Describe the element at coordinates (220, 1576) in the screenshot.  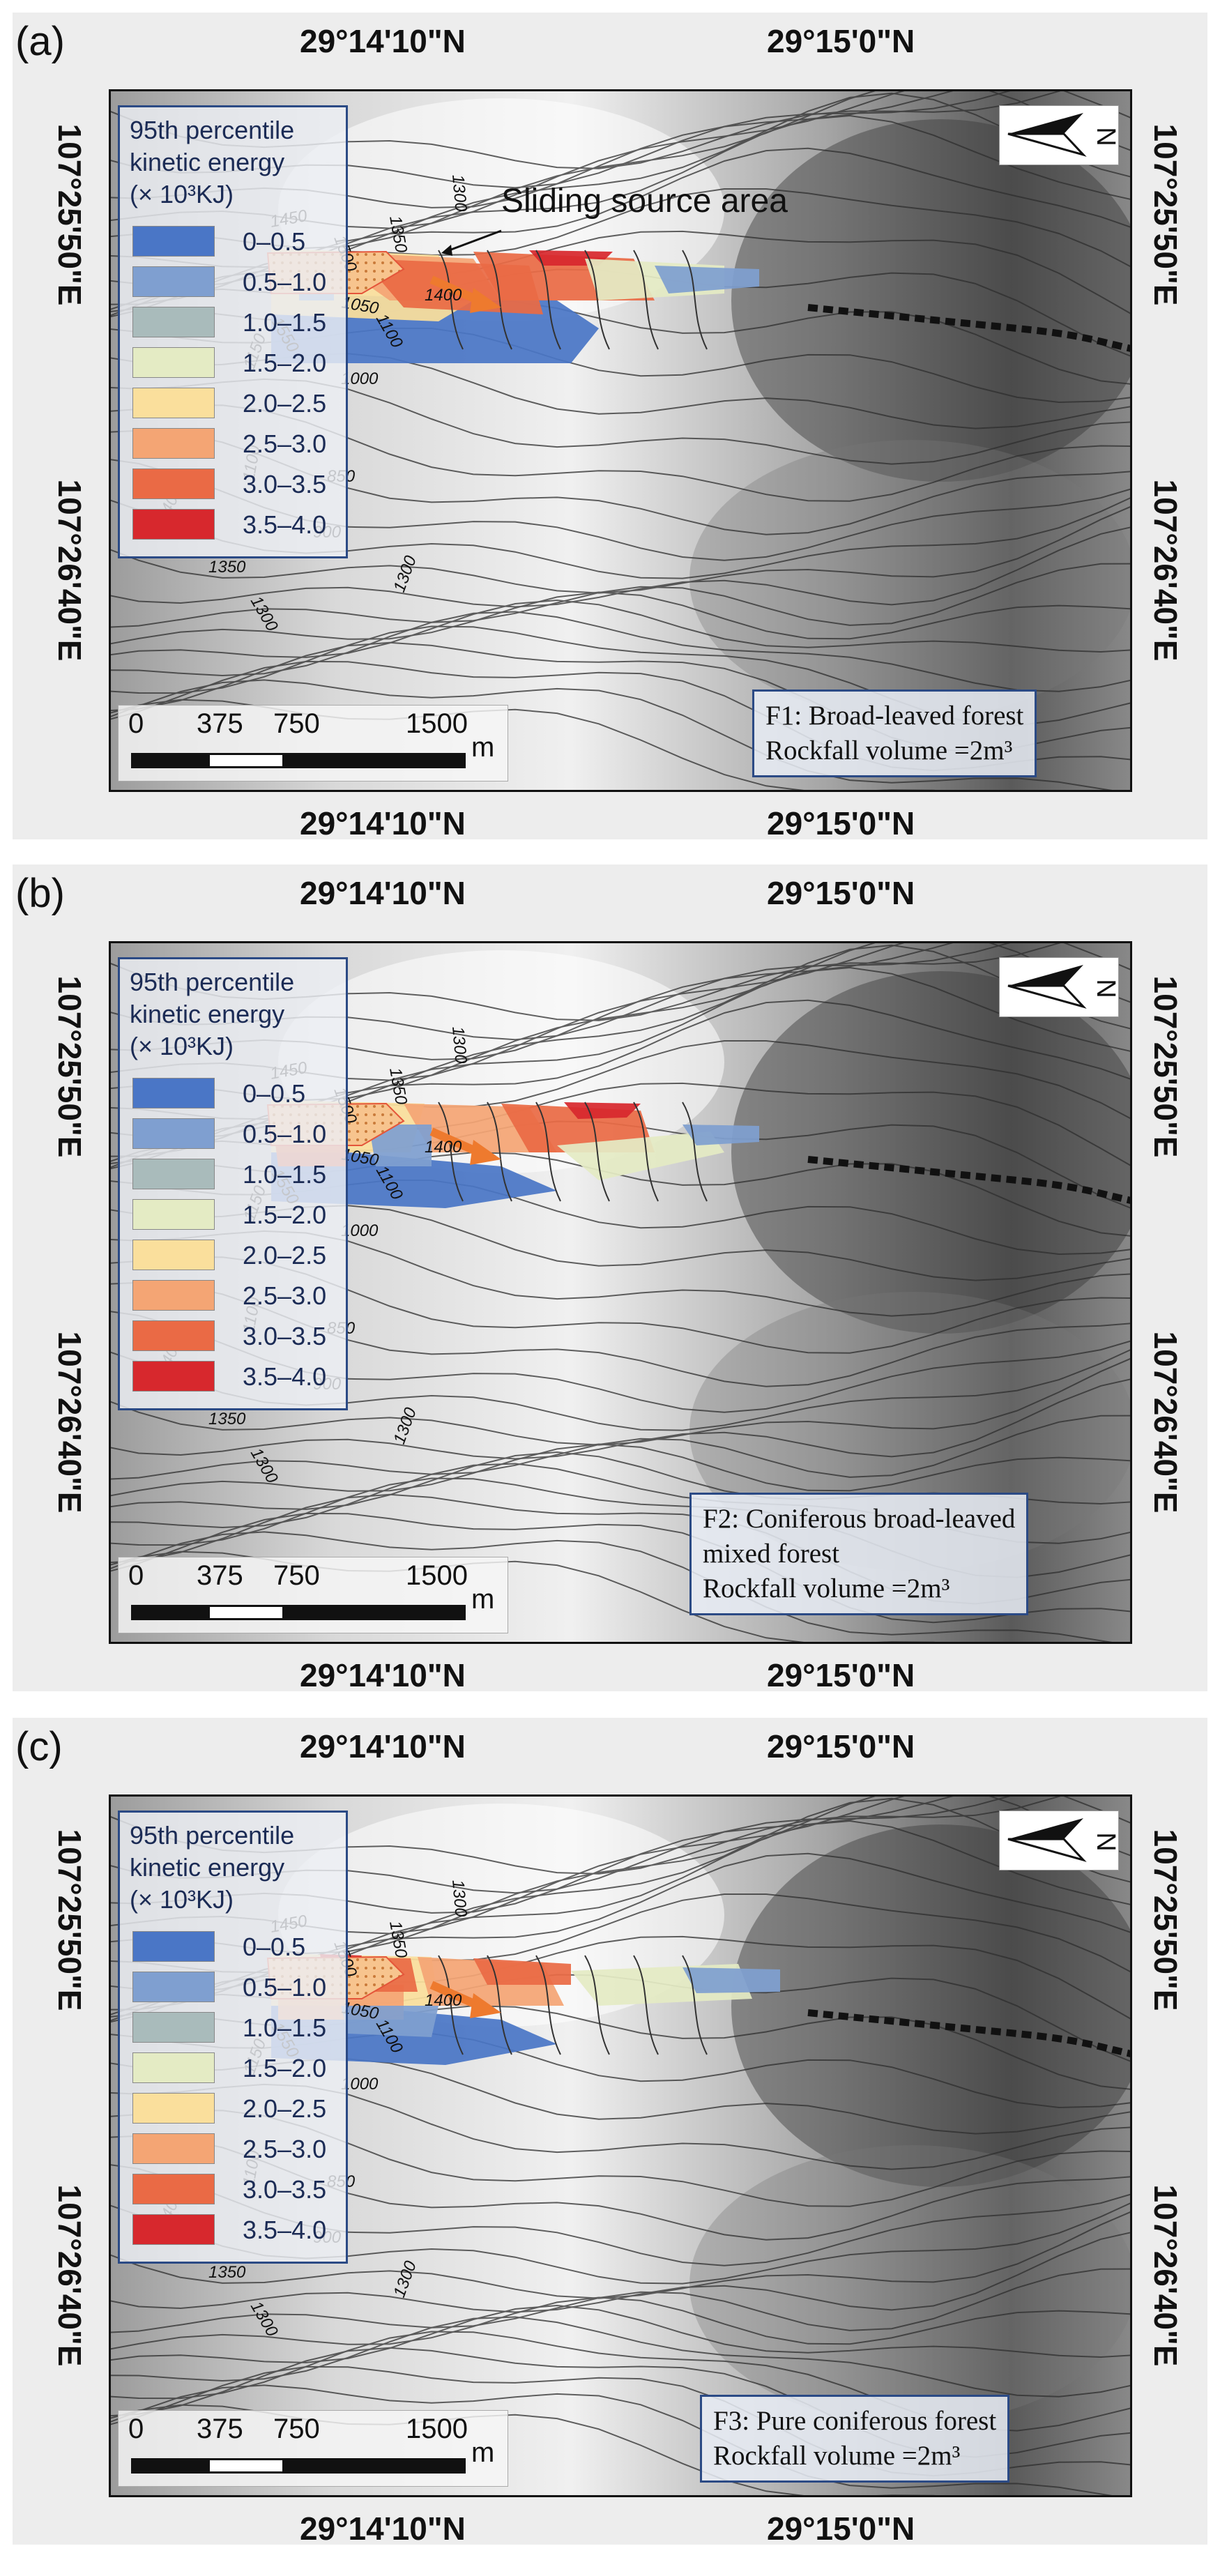
I see `scale-tick: 375` at that location.